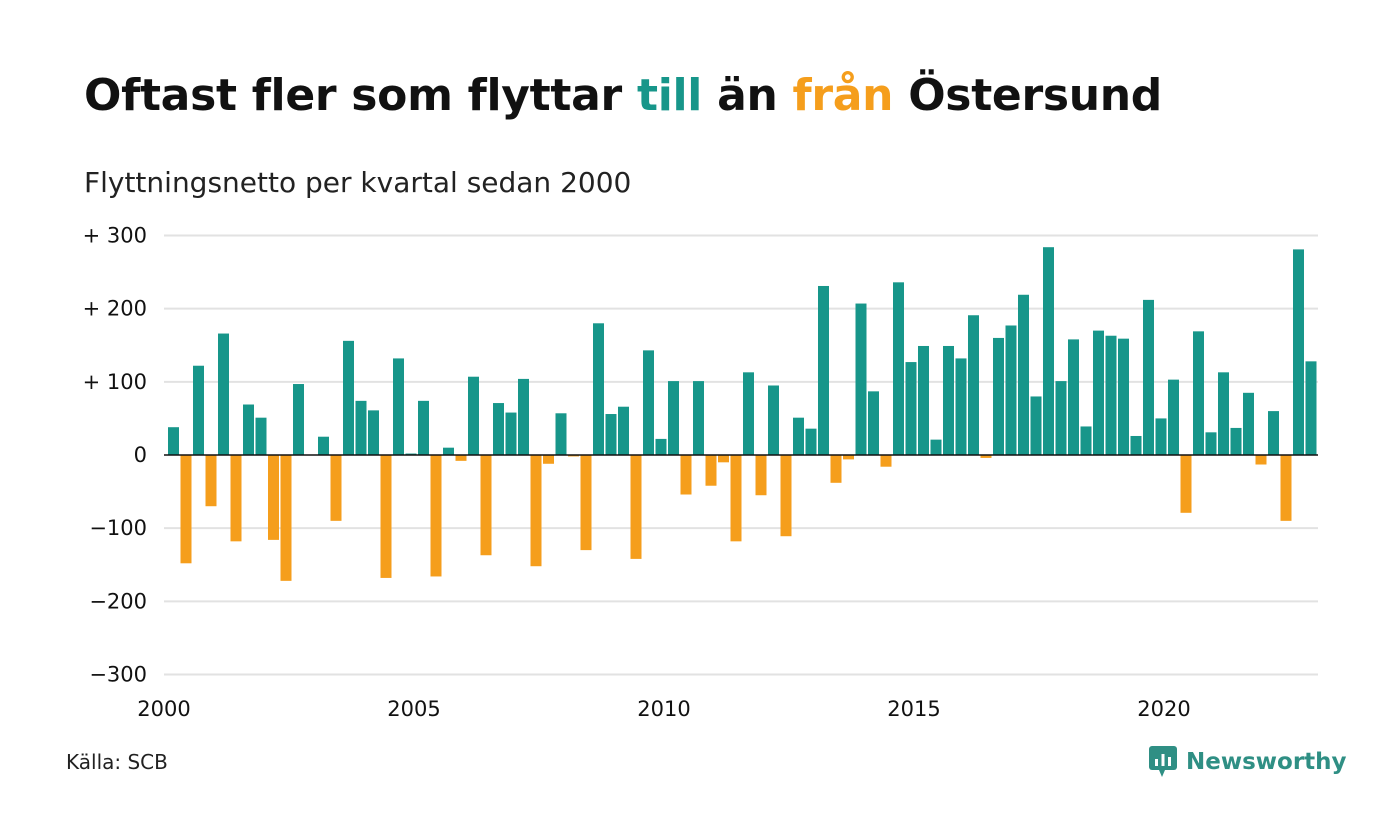 This screenshot has width=1400, height=840. I want to click on brand-logo: Newsworthy, so click(1247, 762).